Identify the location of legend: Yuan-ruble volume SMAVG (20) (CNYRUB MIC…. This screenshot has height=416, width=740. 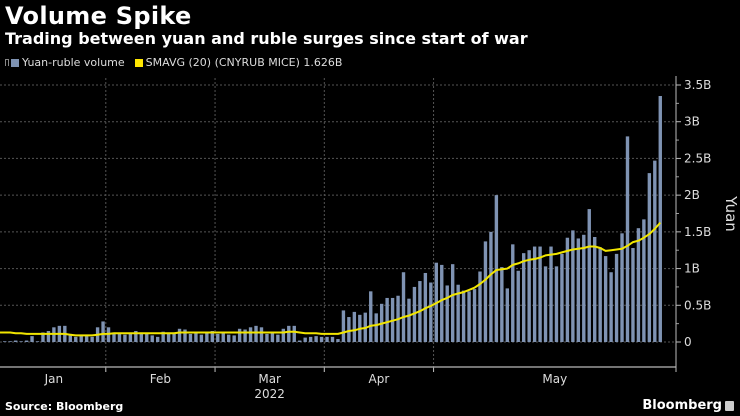
(178, 62).